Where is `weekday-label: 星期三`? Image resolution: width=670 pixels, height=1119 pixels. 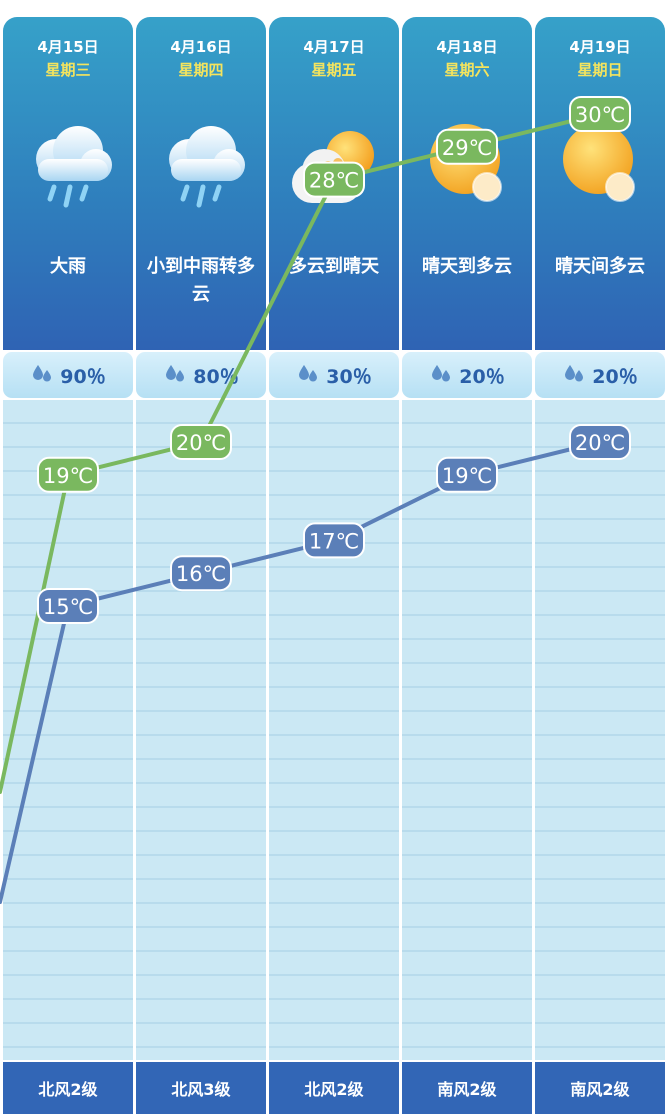 weekday-label: 星期三 is located at coordinates (68, 70).